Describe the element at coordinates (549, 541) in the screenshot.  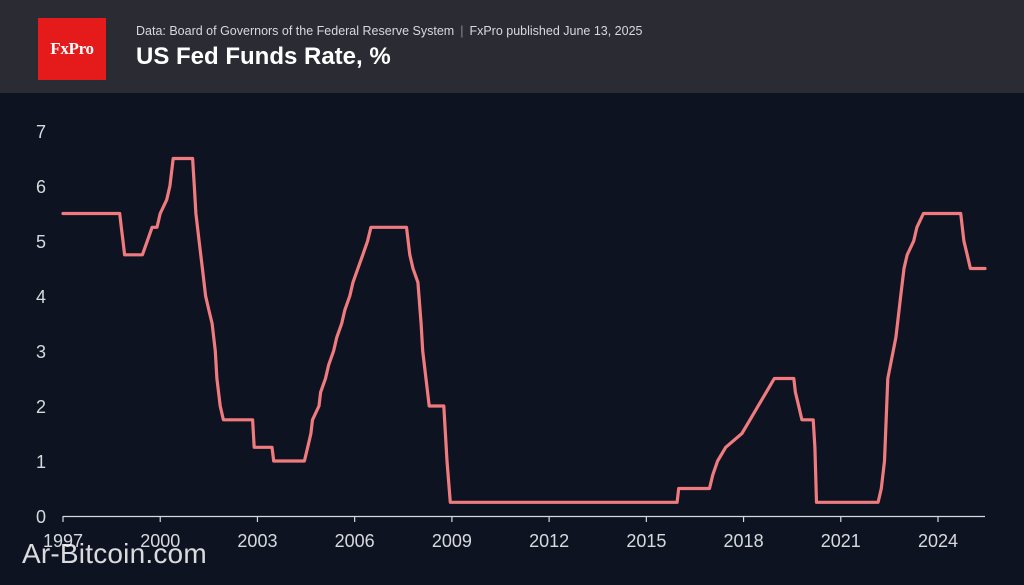
I see `x-tick-label: 2012` at that location.